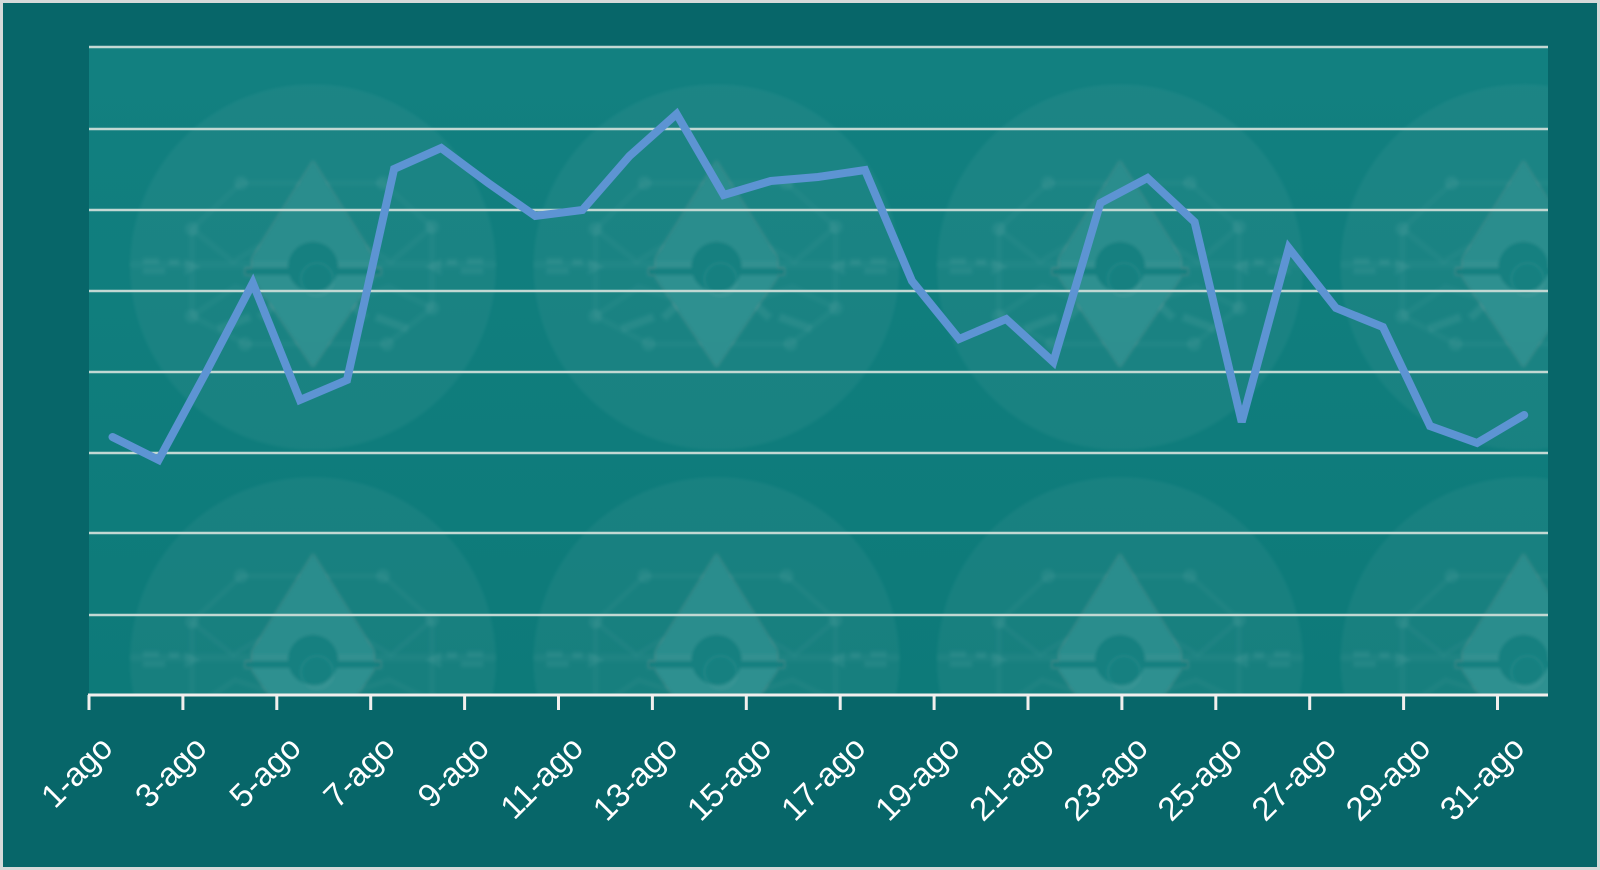 This screenshot has width=1600, height=870. Describe the element at coordinates (1482, 778) in the screenshot. I see `svg-text: 31-ago` at that location.